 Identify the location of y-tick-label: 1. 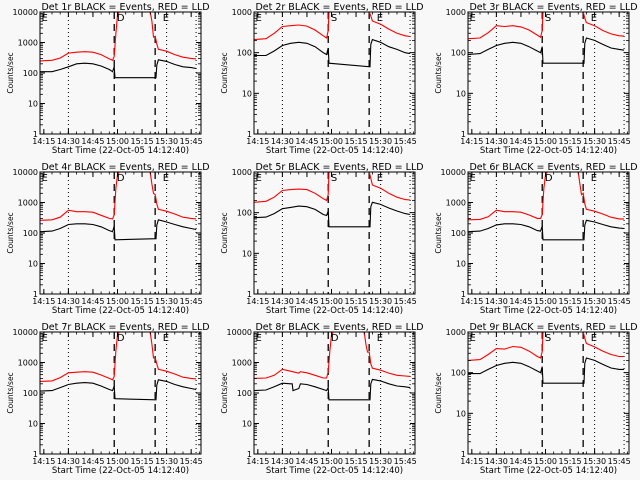
(463, 134).